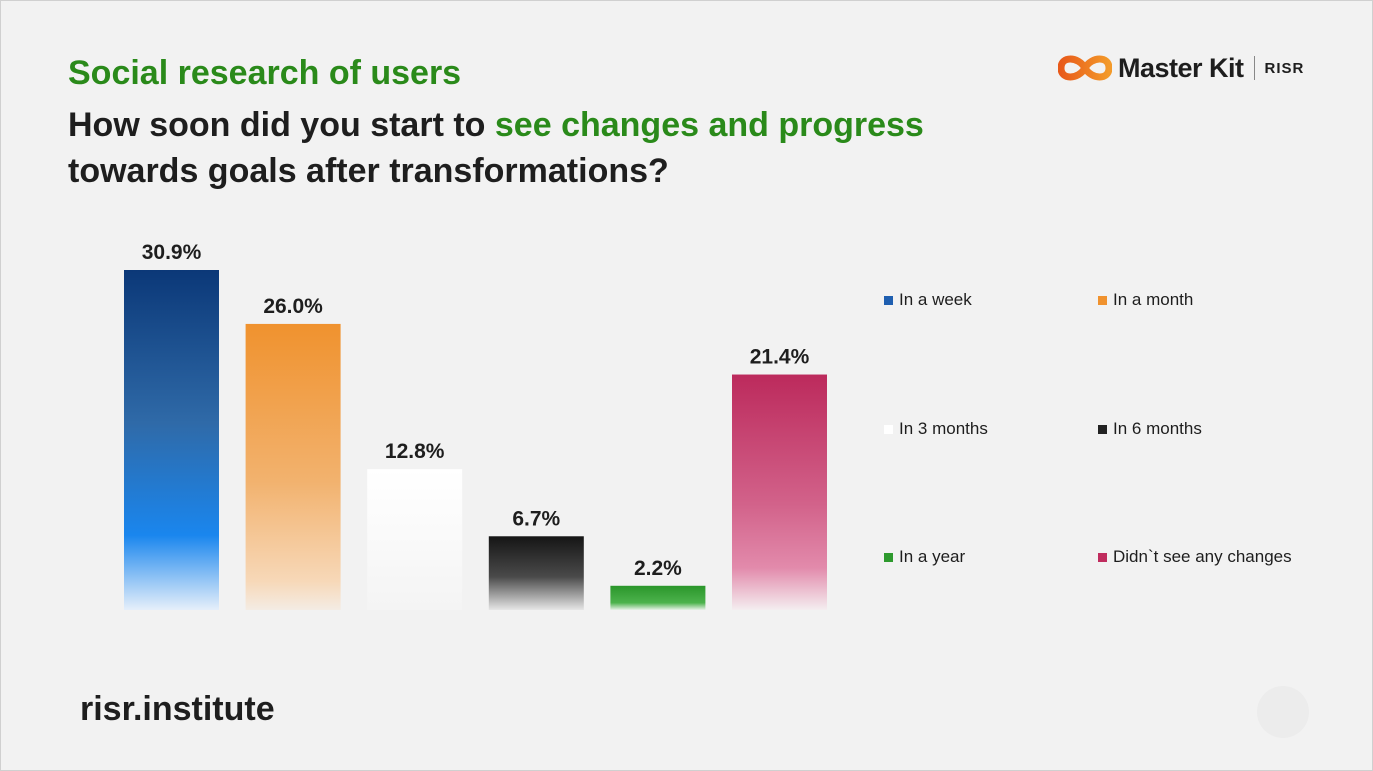 The image size is (1373, 771). Describe the element at coordinates (293, 306) in the screenshot. I see `data-label: 26.0%` at that location.